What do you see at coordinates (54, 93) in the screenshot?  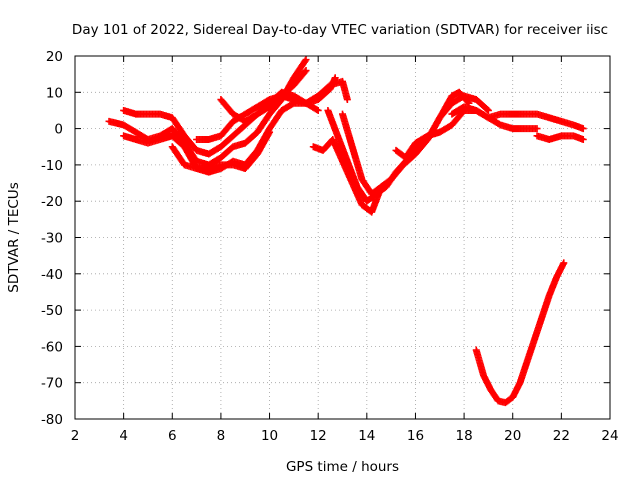 I see `y-tick-label: 10` at bounding box center [54, 93].